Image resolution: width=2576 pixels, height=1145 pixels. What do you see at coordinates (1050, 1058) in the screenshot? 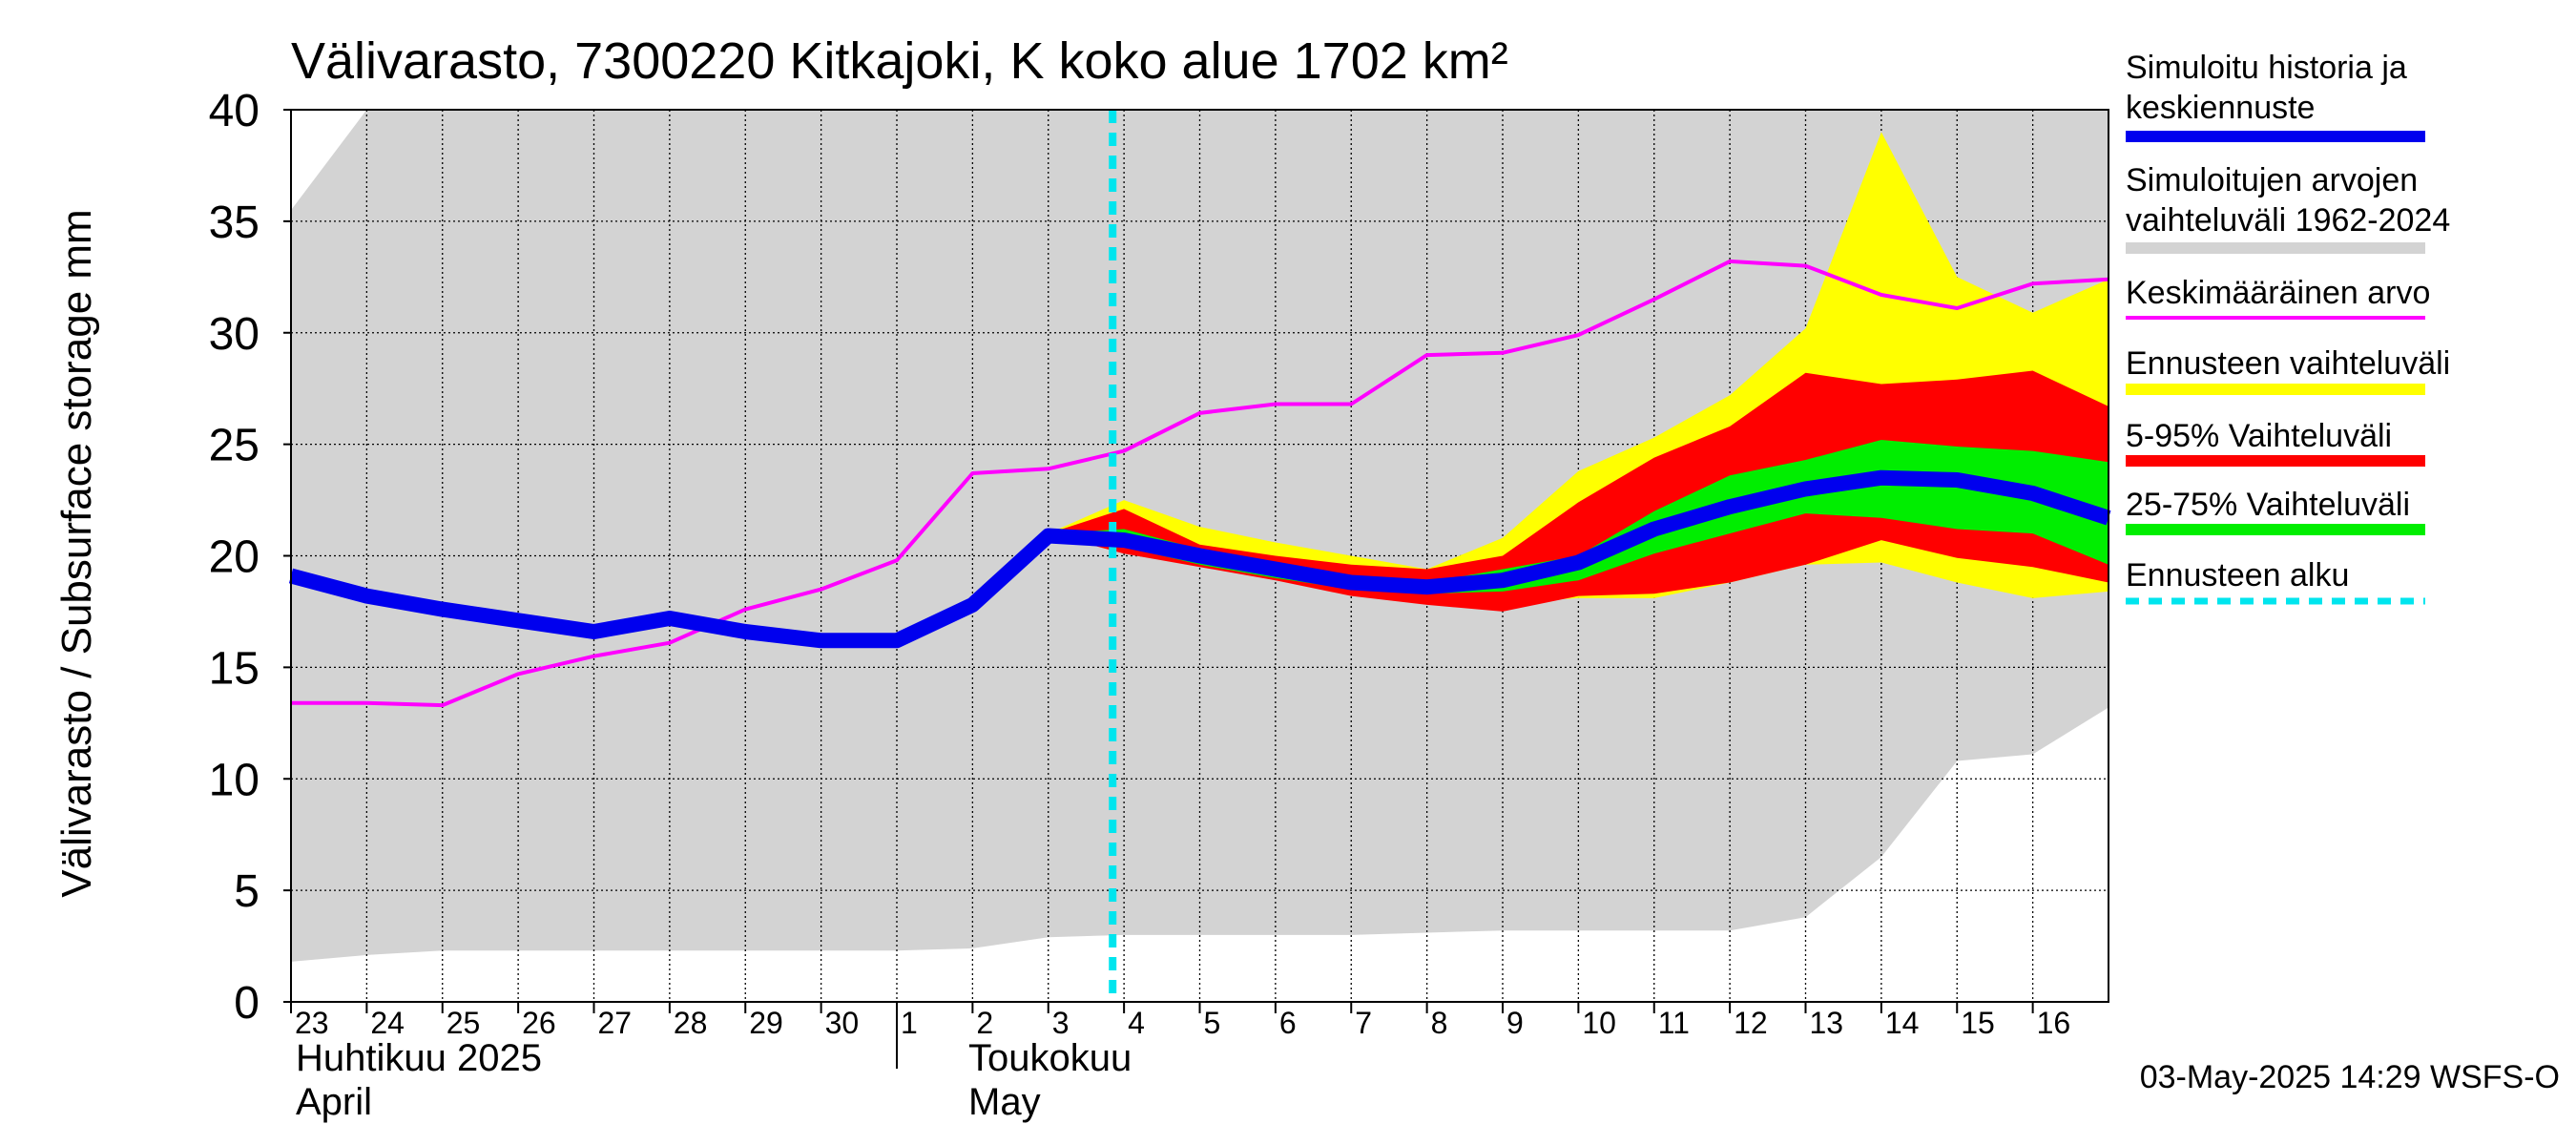
I see `month-label: Toukokuu` at bounding box center [1050, 1058].